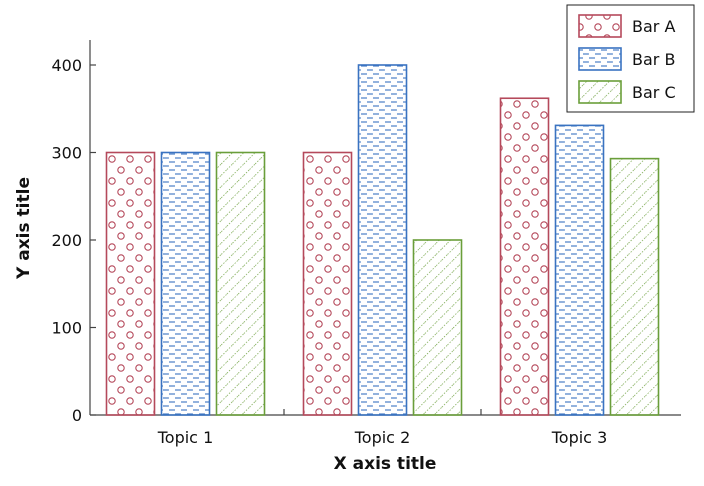 The width and height of the screenshot is (704, 486). Describe the element at coordinates (77, 415) in the screenshot. I see `y-tick-label: 0` at that location.